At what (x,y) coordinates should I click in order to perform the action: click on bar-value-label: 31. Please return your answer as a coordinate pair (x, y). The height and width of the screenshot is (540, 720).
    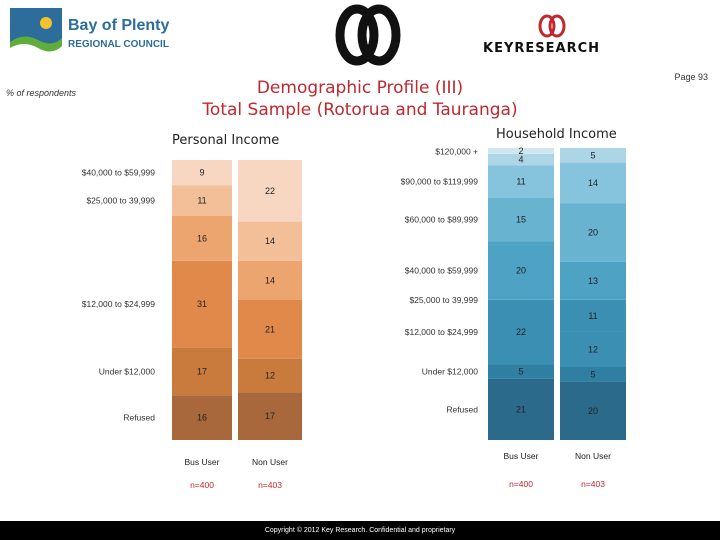
    Looking at the image, I should click on (202, 304).